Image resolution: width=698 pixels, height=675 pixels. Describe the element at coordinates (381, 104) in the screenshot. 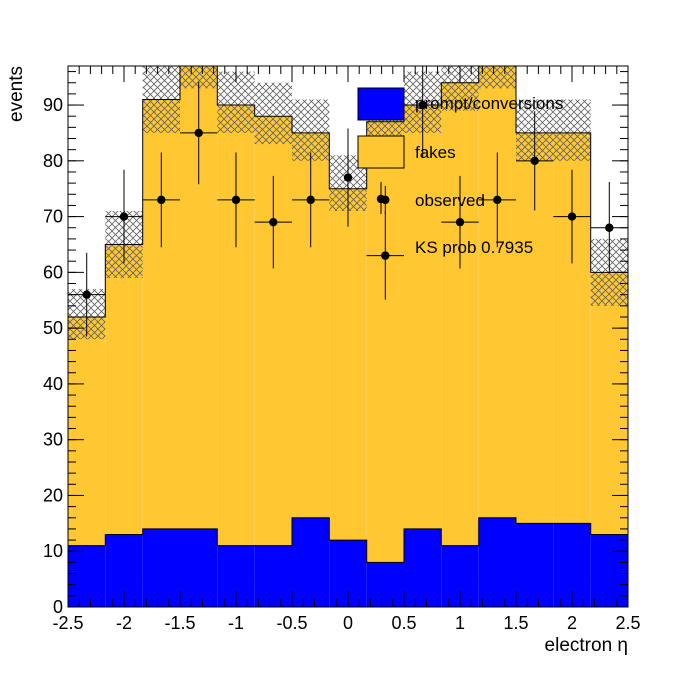

I see `legend-swatch-prompt-conversions` at that location.